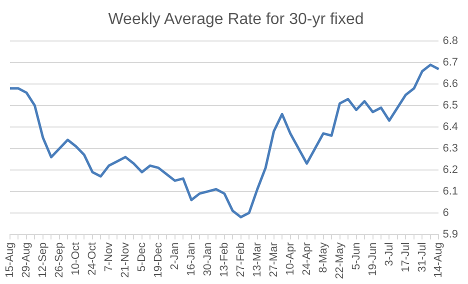 This screenshot has width=468, height=284. I want to click on chart-title: Weekly Average Rate for 30-yr fixed, so click(236, 19).